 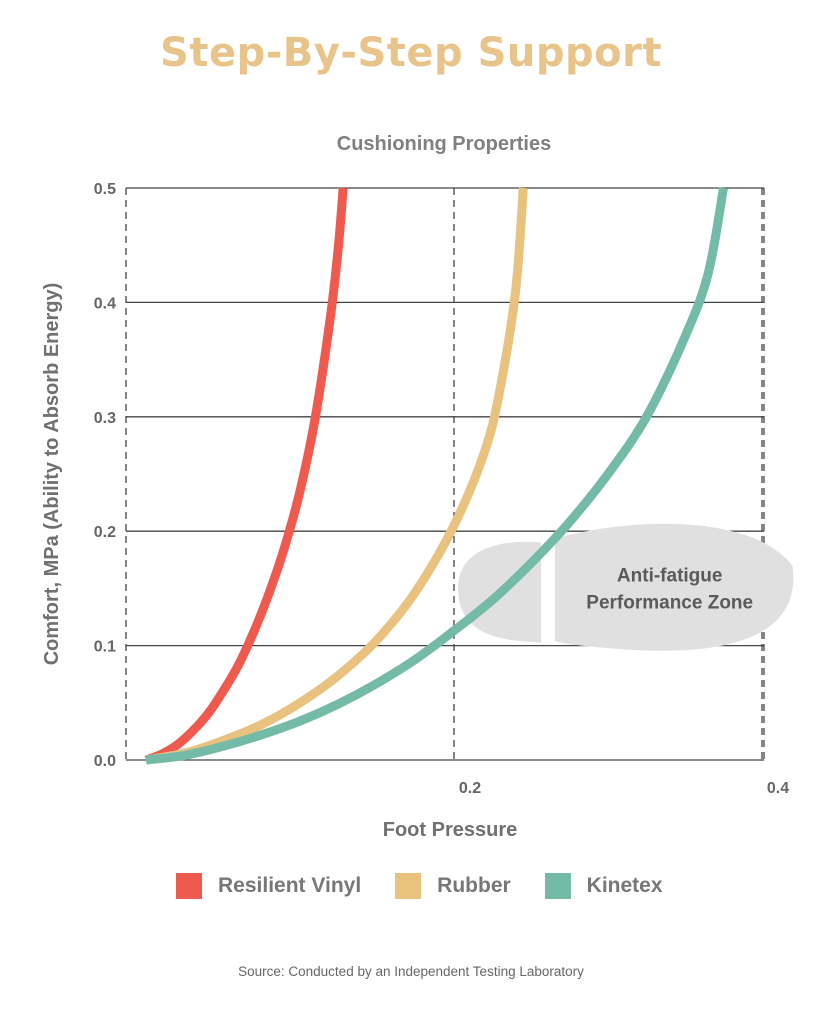 I want to click on legend-item-rubber: Rubber, so click(x=453, y=886).